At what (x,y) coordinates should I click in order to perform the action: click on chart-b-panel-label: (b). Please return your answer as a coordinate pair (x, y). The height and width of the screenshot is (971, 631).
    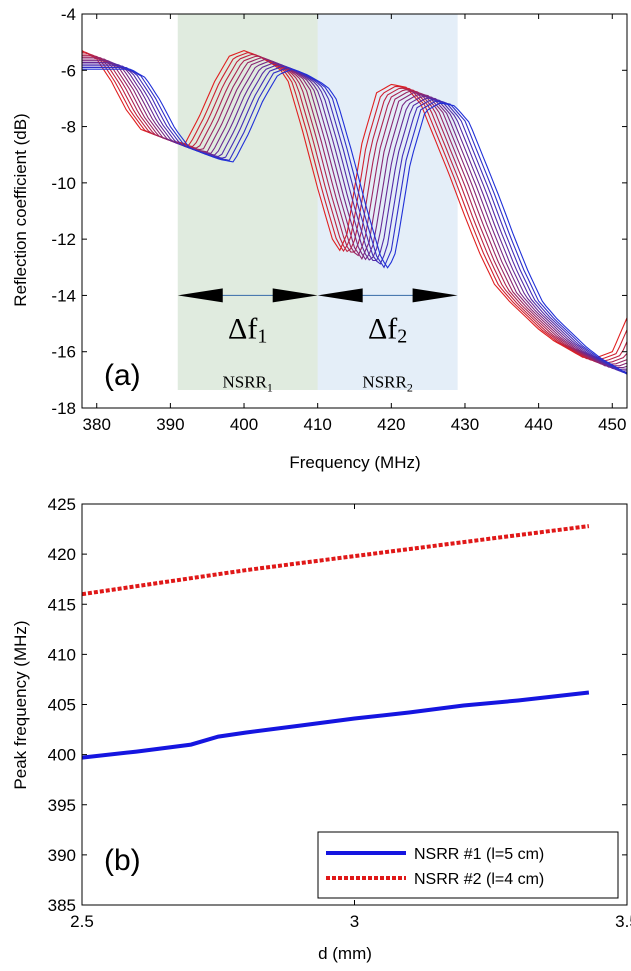
    Looking at the image, I should click on (122, 860).